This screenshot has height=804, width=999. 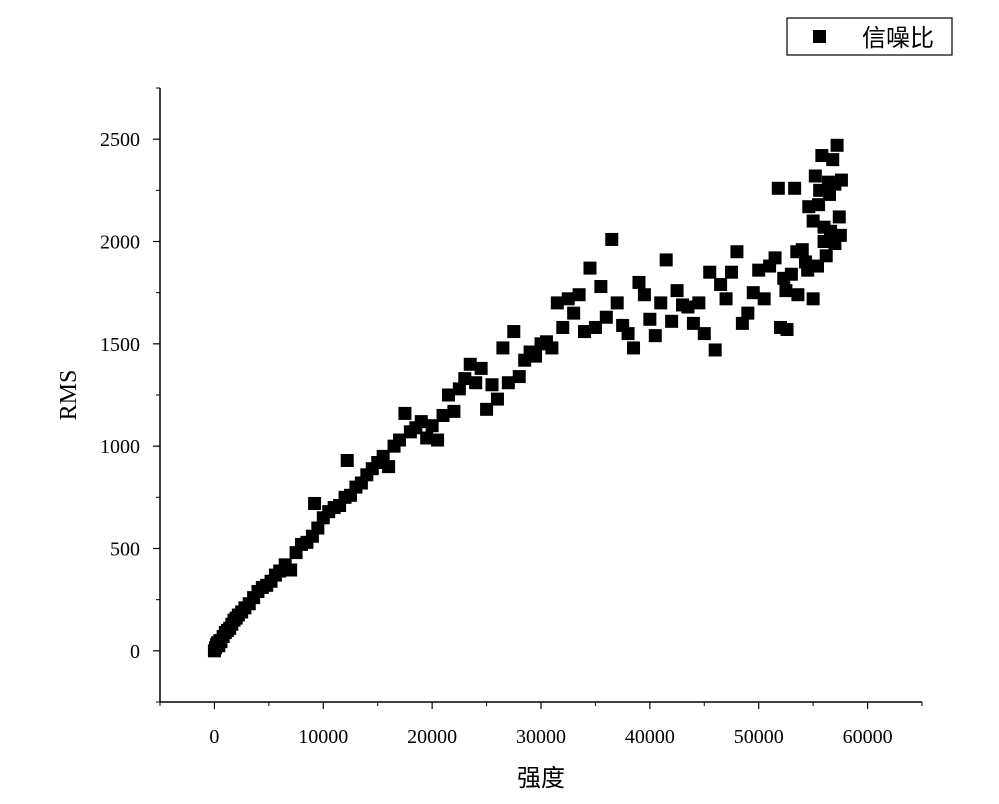 What do you see at coordinates (120, 243) in the screenshot?
I see `y-tick-label: 2000` at bounding box center [120, 243].